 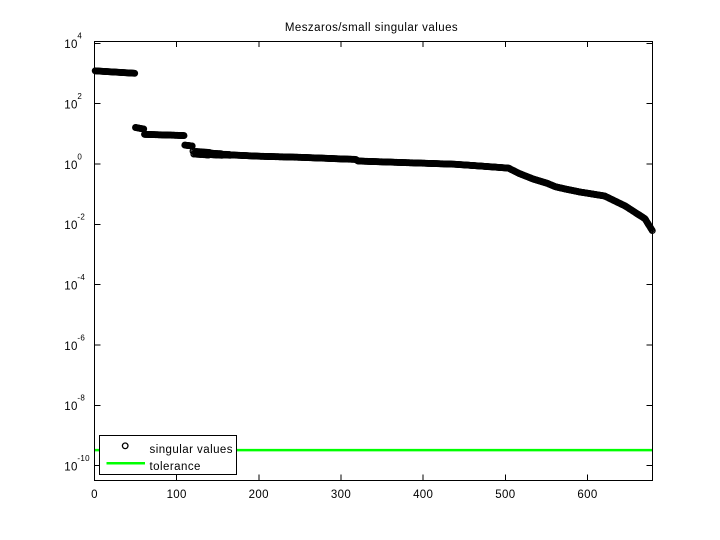 I want to click on svg-text: 2, so click(x=79, y=96).